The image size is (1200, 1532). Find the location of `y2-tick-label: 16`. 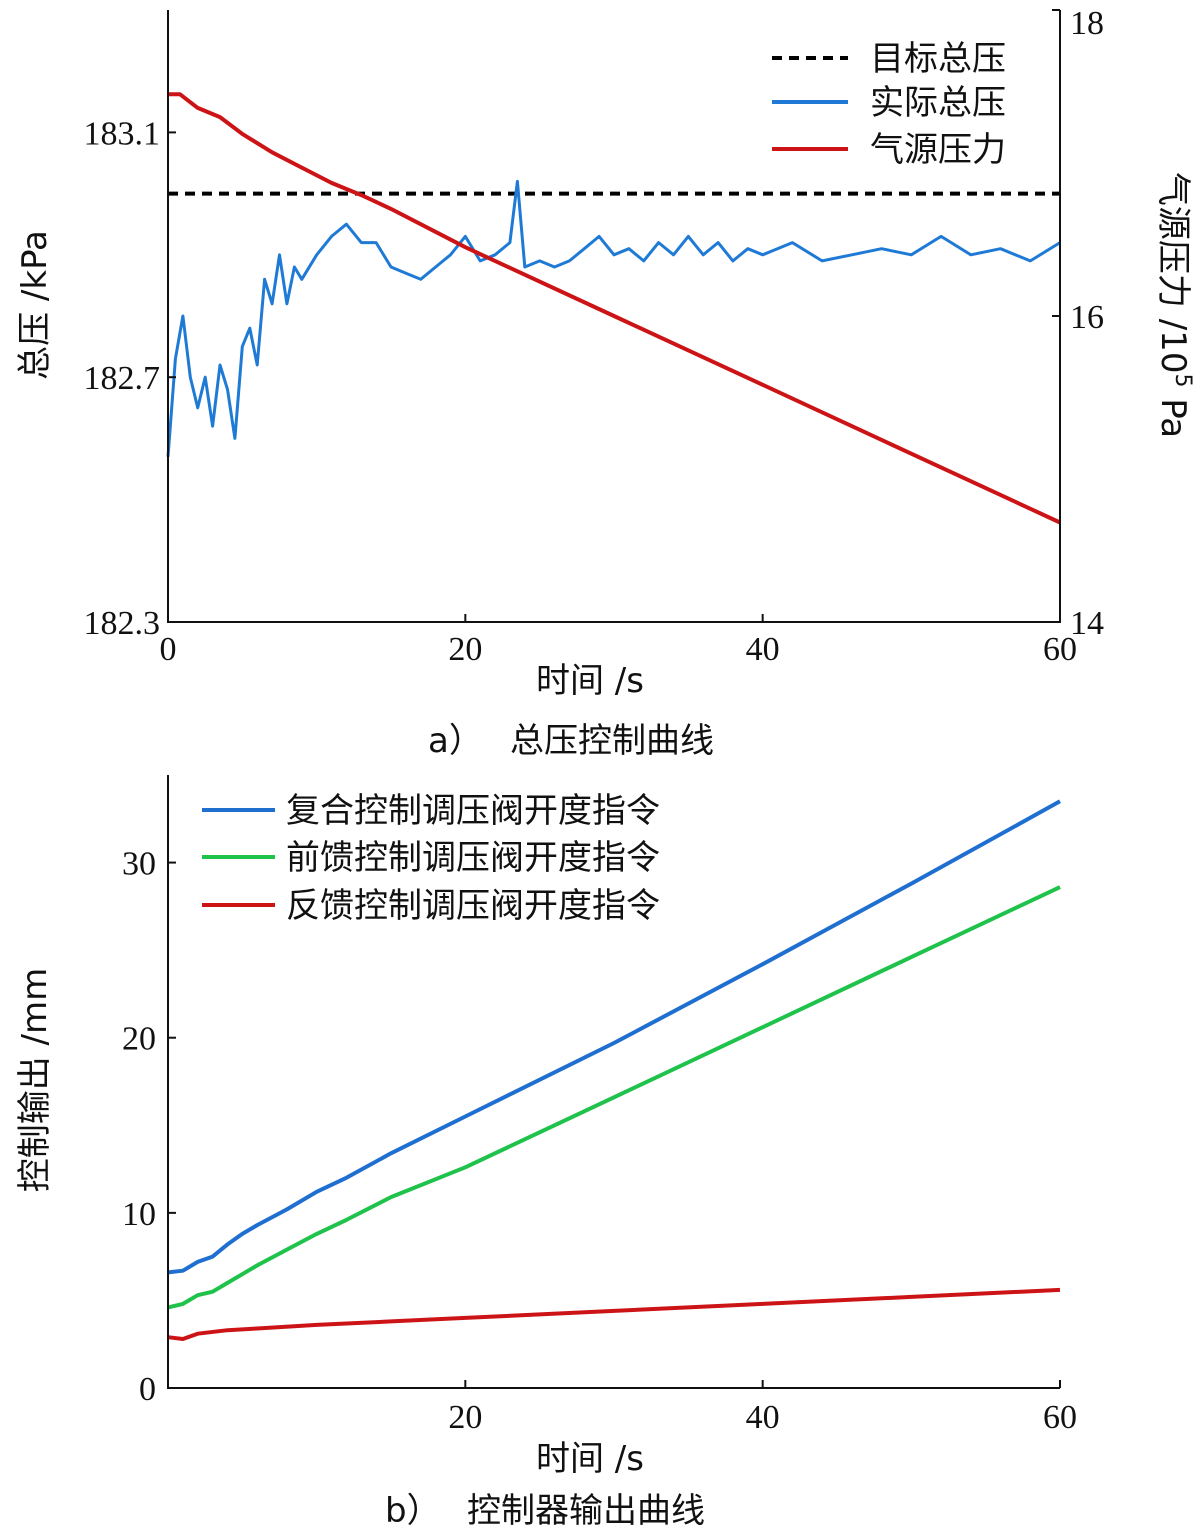

y2-tick-label: 16 is located at coordinates (1087, 317).